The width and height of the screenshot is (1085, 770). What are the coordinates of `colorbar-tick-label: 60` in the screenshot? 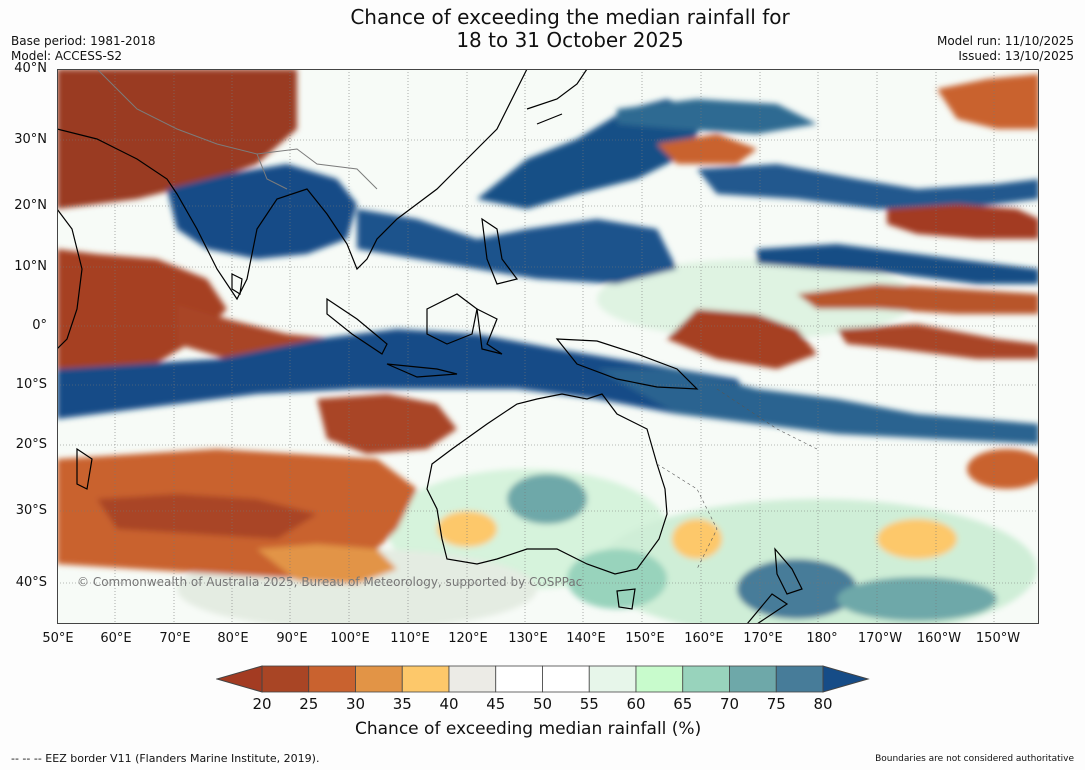 It's located at (636, 704).